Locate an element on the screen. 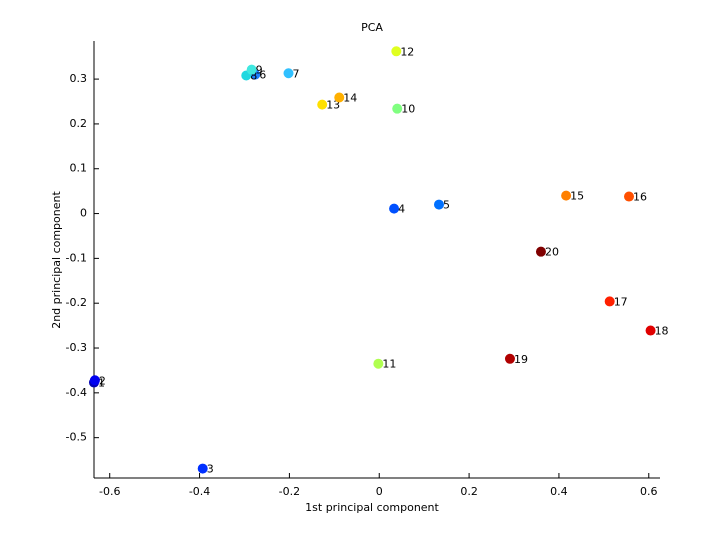 Image resolution: width=720 pixels, height=540 pixels. x-tick-label: -0.6 is located at coordinates (109, 491).